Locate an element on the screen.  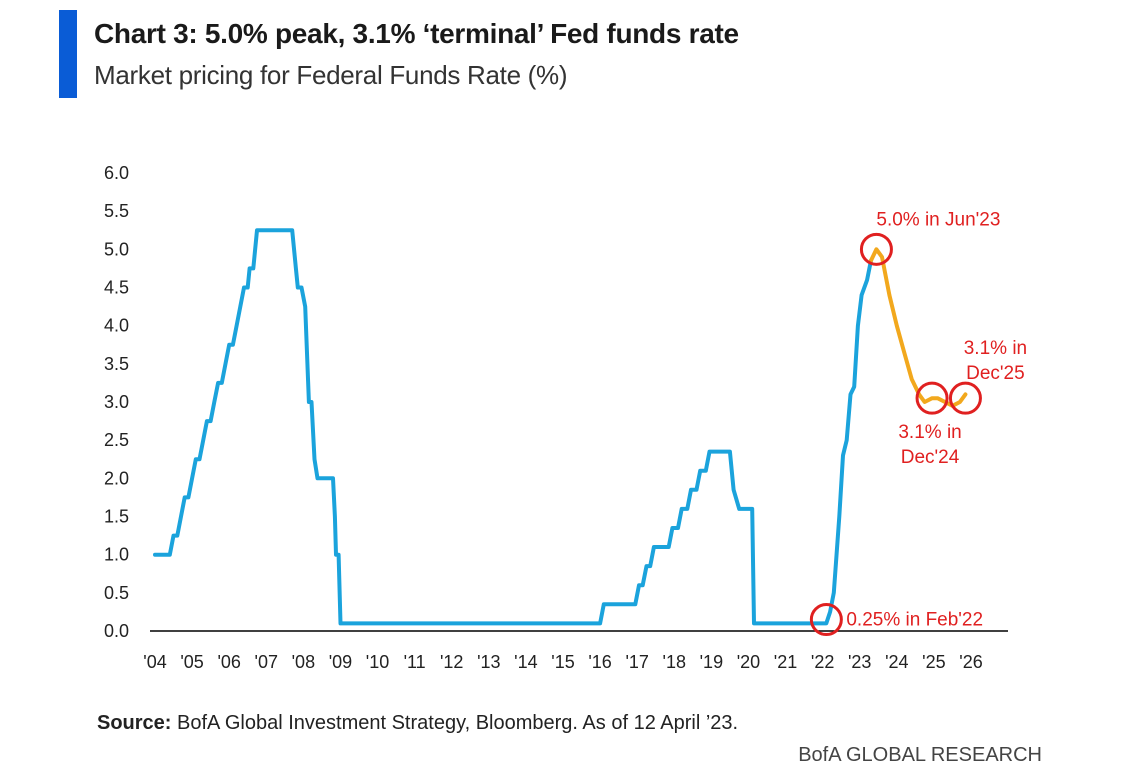
x-tick-label: '21 is located at coordinates (785, 662).